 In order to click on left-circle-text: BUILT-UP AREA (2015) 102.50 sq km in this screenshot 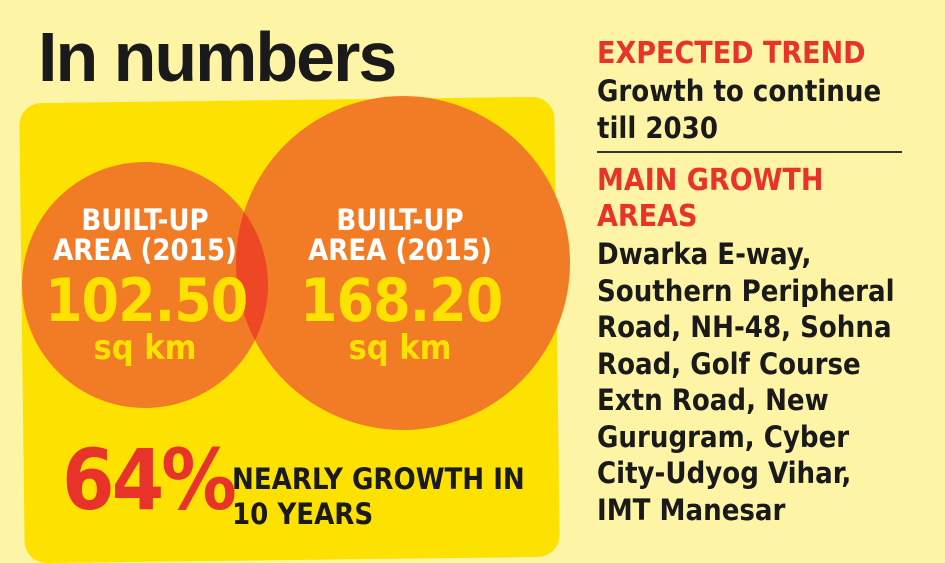, I will do `click(146, 285)`.